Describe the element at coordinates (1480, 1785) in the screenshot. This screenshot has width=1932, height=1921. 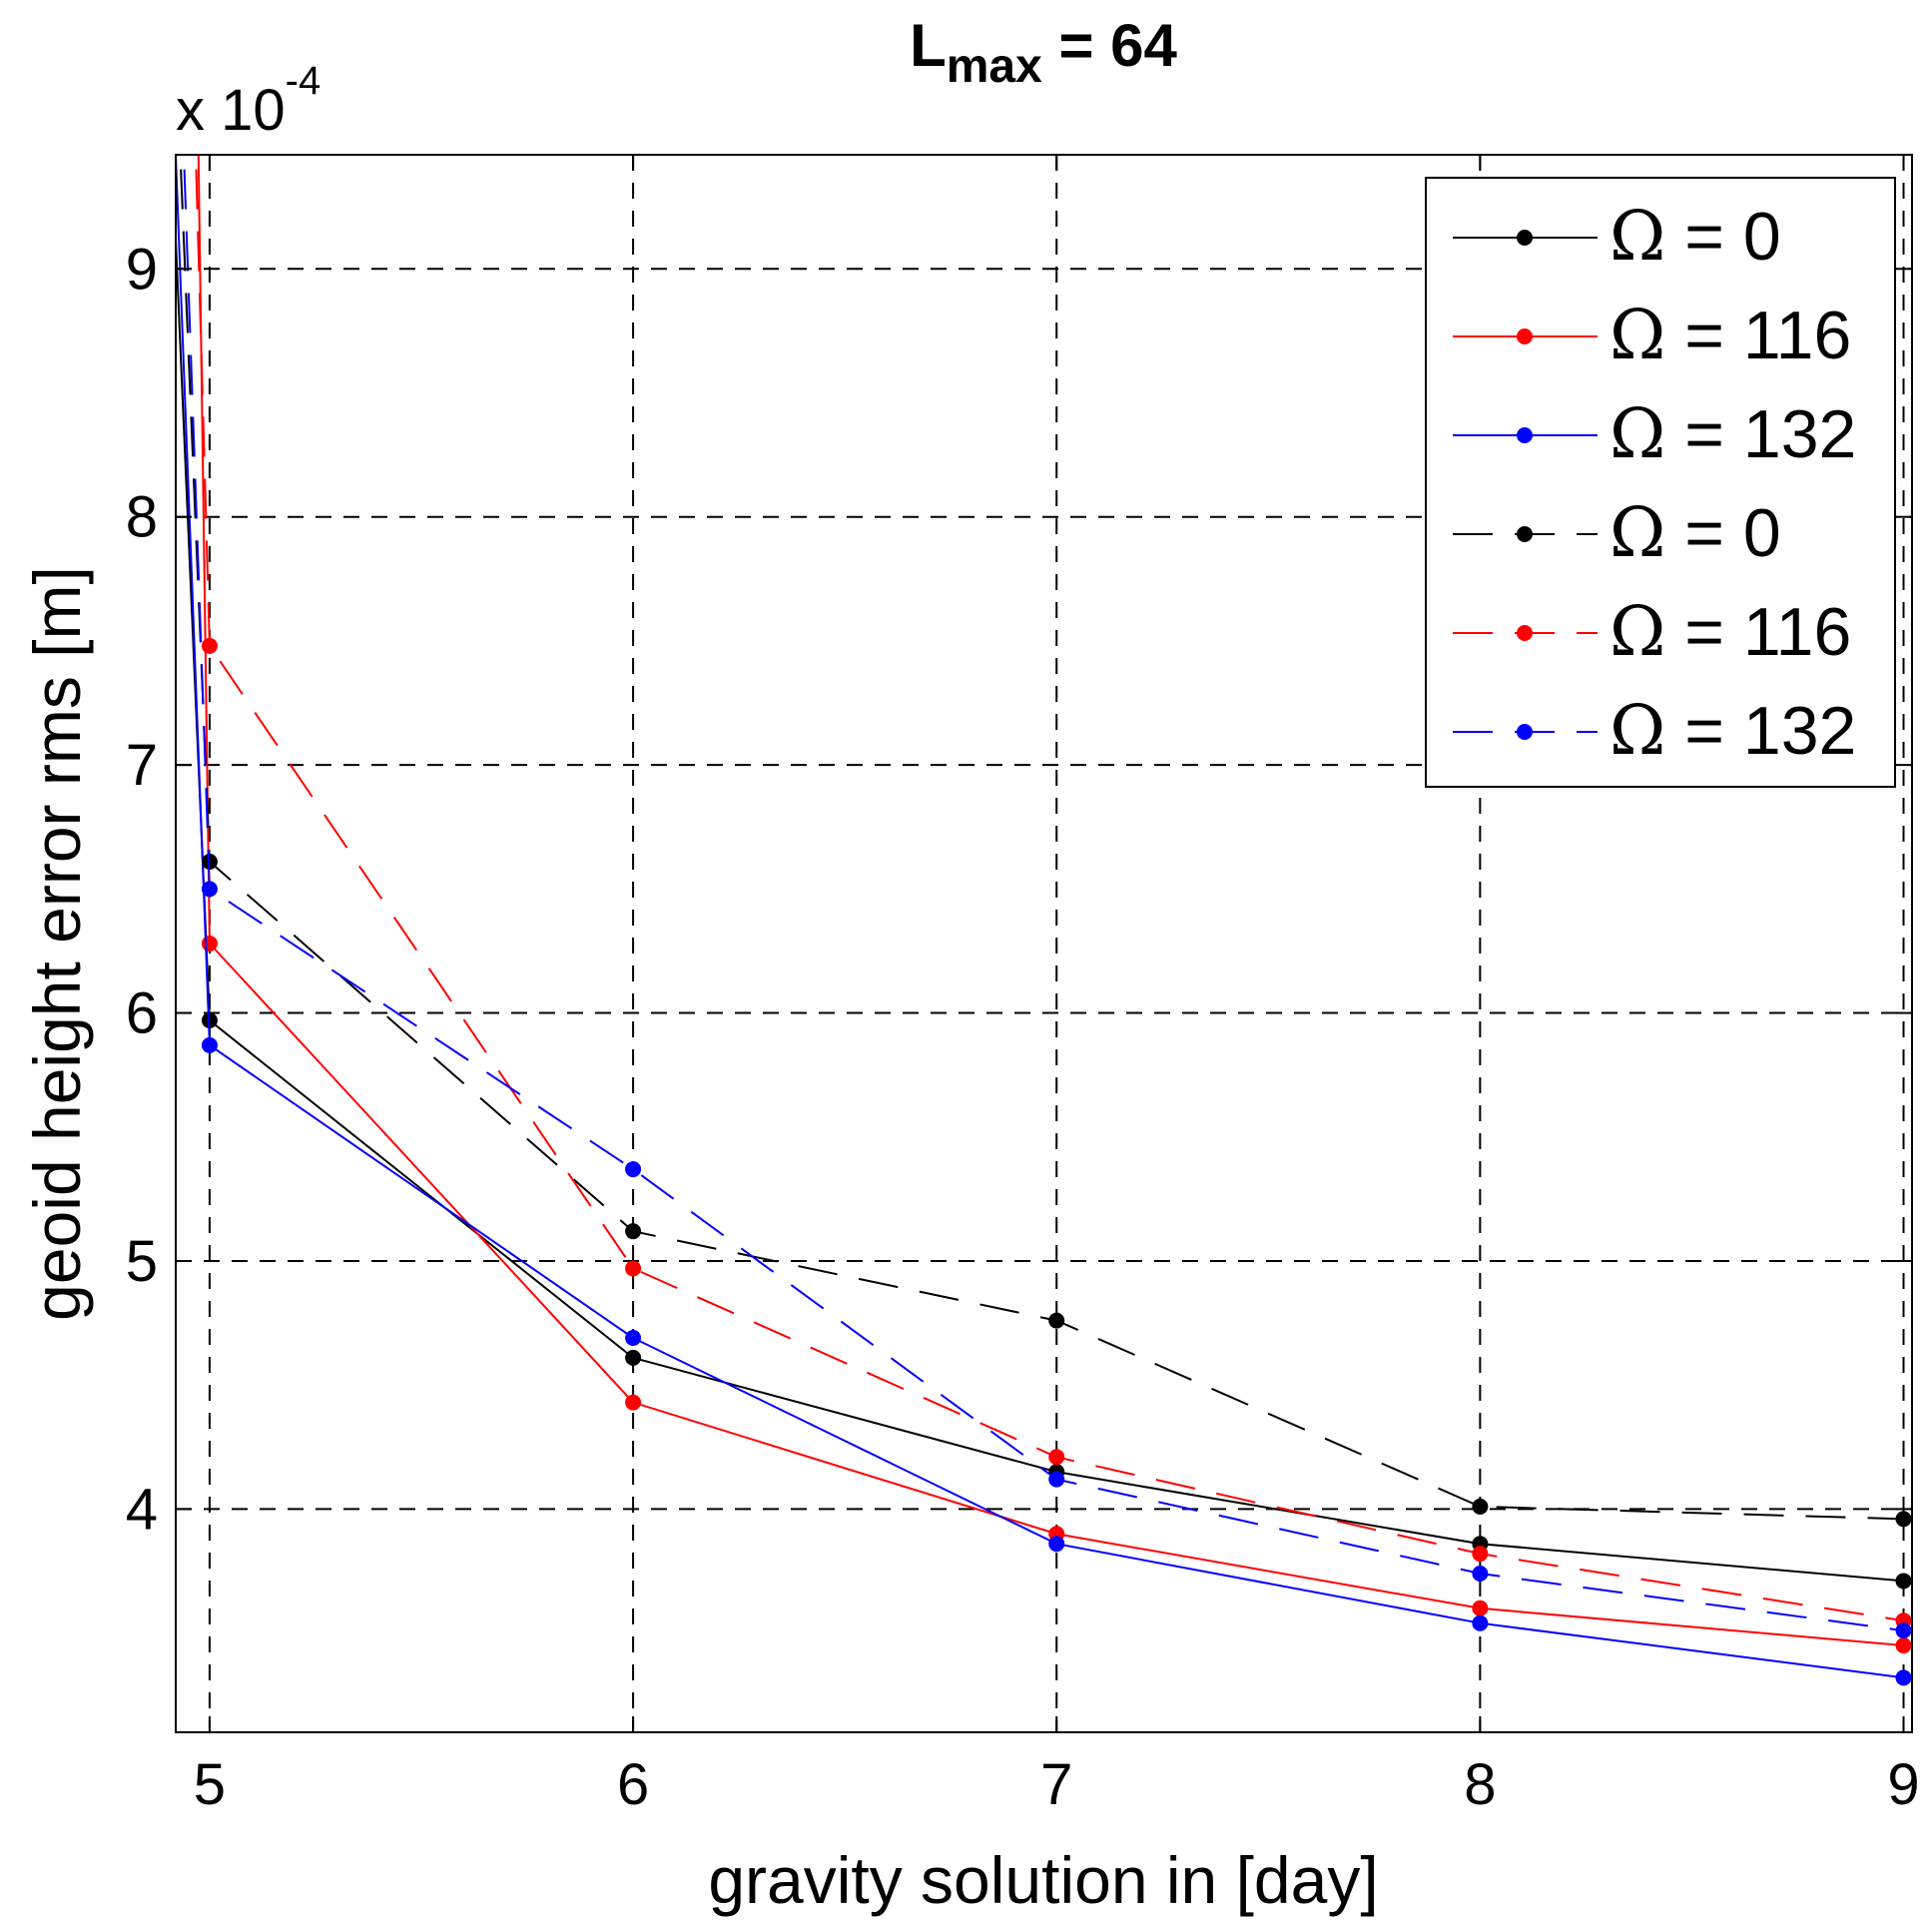
I see `x-tick-label: 8` at that location.